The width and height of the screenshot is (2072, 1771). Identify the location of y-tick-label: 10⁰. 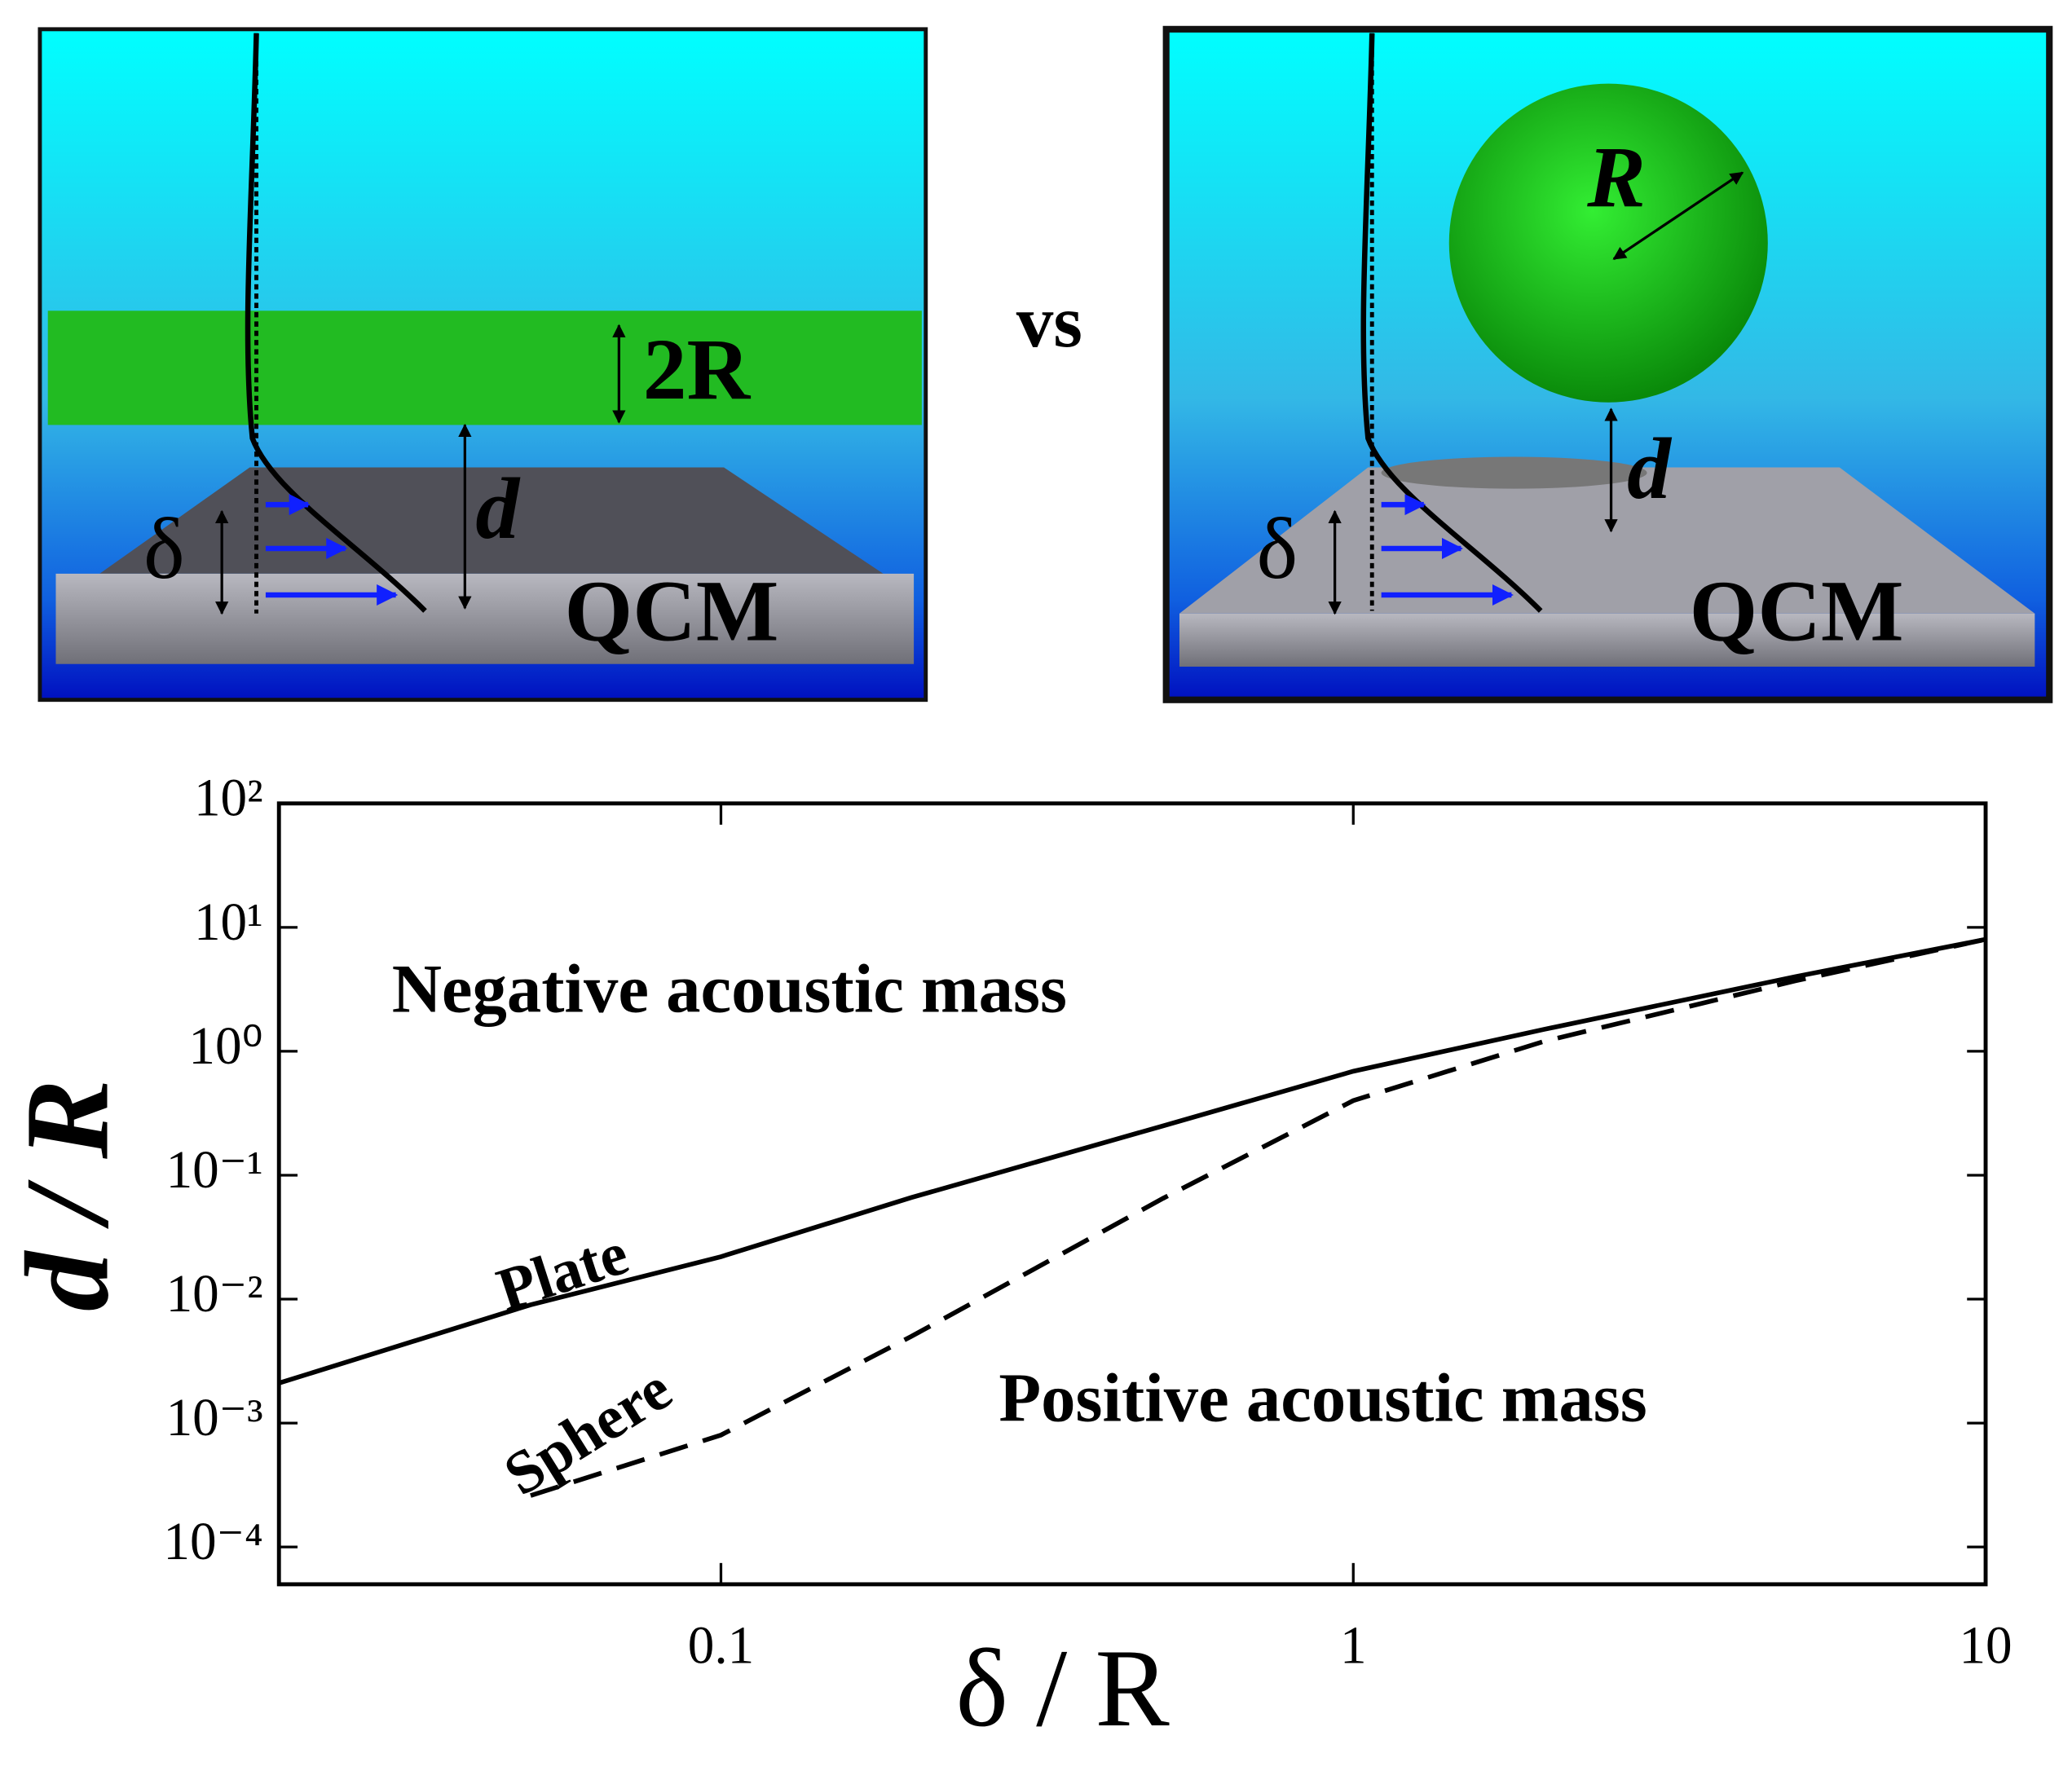
(225, 1047).